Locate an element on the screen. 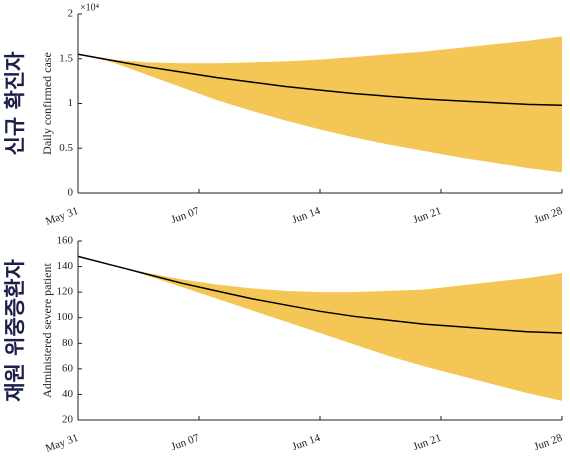 The width and height of the screenshot is (570, 457). y-tick-label: 40 is located at coordinates (68, 394).